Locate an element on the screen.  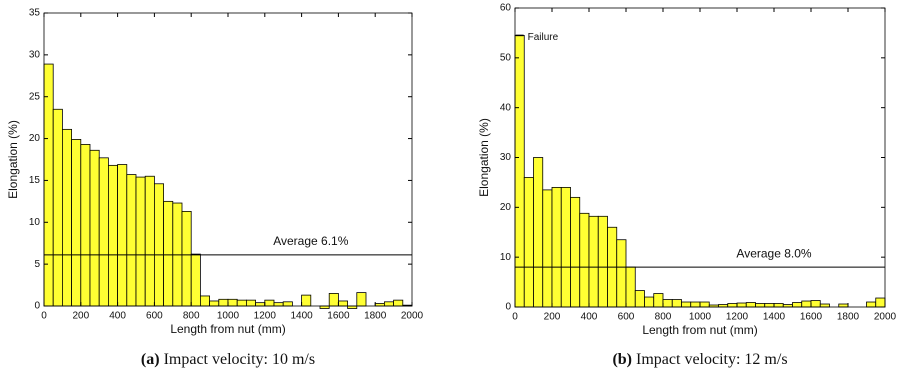
y-tick-label: 60 is located at coordinates (506, 8).